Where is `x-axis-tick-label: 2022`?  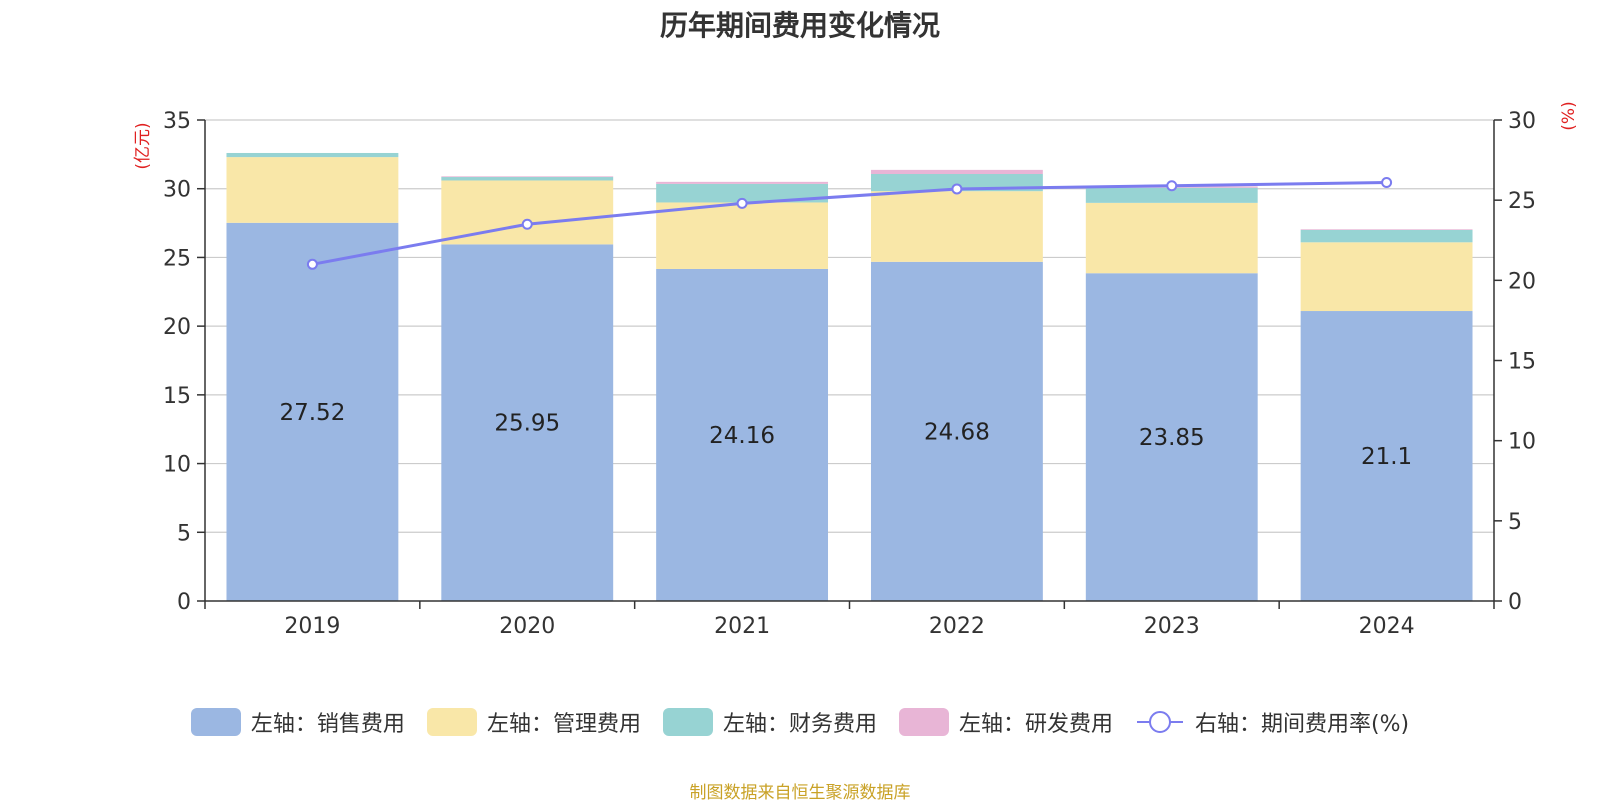
x-axis-tick-label: 2022 is located at coordinates (957, 626).